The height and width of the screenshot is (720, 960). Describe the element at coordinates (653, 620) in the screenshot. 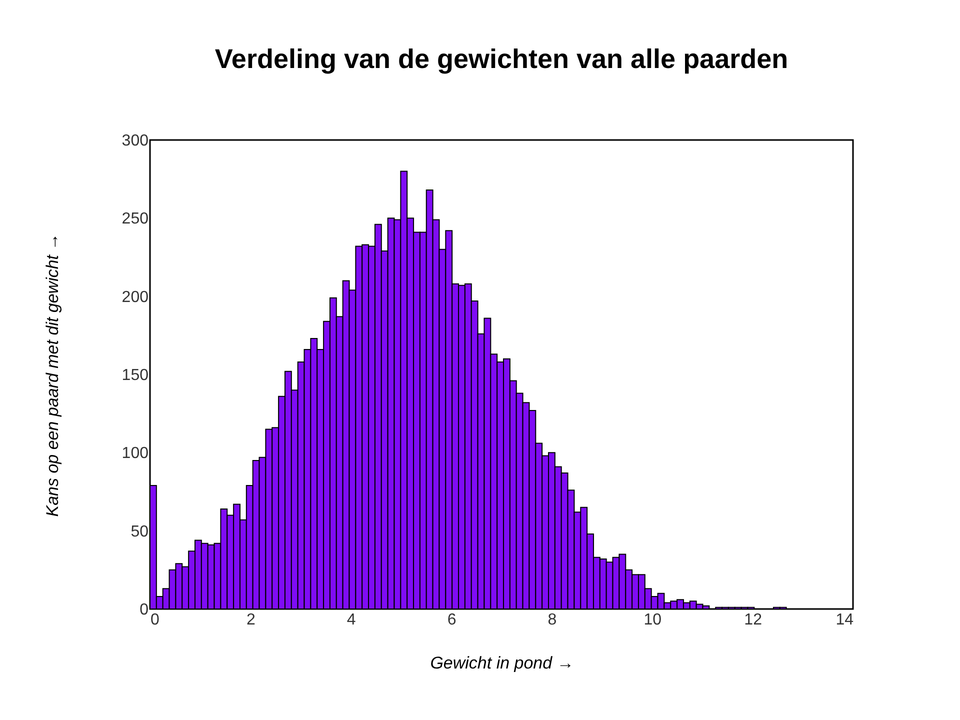

I see `x-tick-label: 10` at that location.